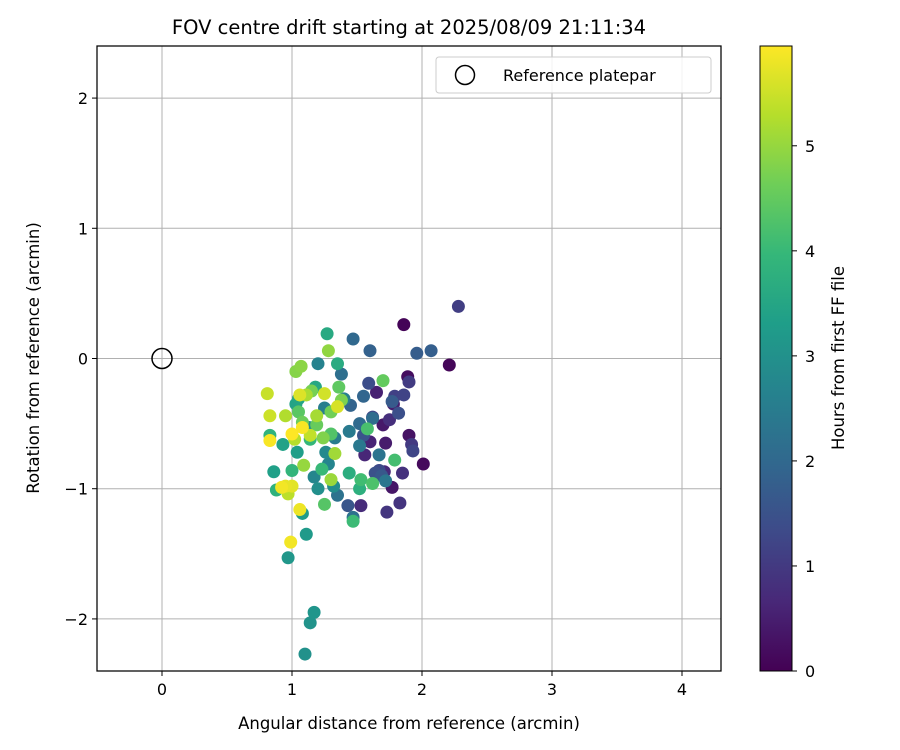 This screenshot has width=900, height=750. Describe the element at coordinates (810, 146) in the screenshot. I see `colorbar-tick-label: 5` at that location.